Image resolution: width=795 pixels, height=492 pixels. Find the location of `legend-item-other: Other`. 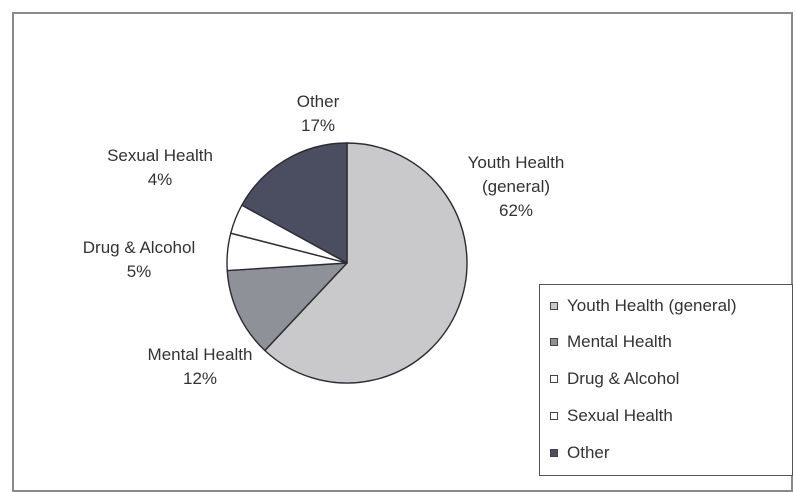

legend-item-other: Other is located at coordinates (580, 453).